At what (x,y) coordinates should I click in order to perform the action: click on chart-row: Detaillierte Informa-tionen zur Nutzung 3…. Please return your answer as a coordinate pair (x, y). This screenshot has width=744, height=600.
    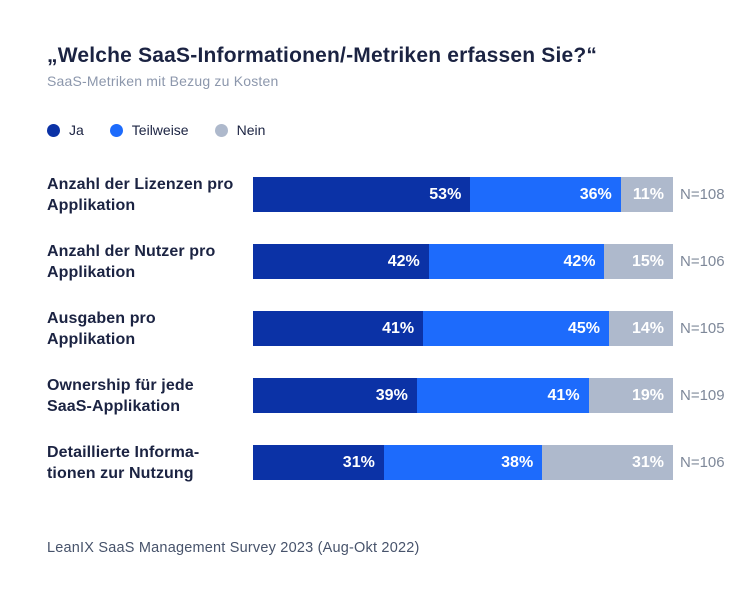
    Looking at the image, I should click on (386, 463).